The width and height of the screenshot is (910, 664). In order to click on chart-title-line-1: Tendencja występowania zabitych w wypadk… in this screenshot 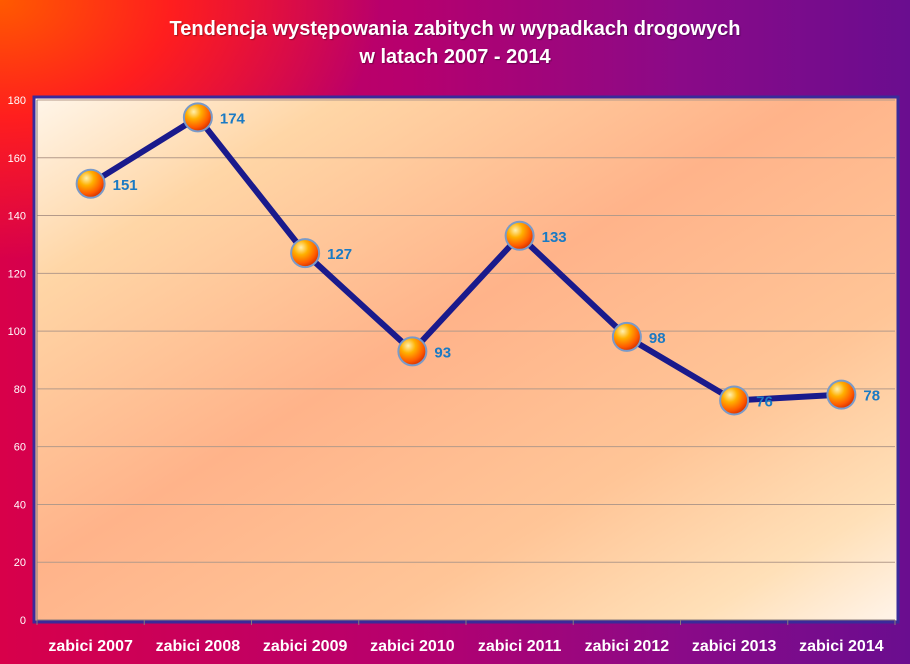, I will do `click(455, 29)`.